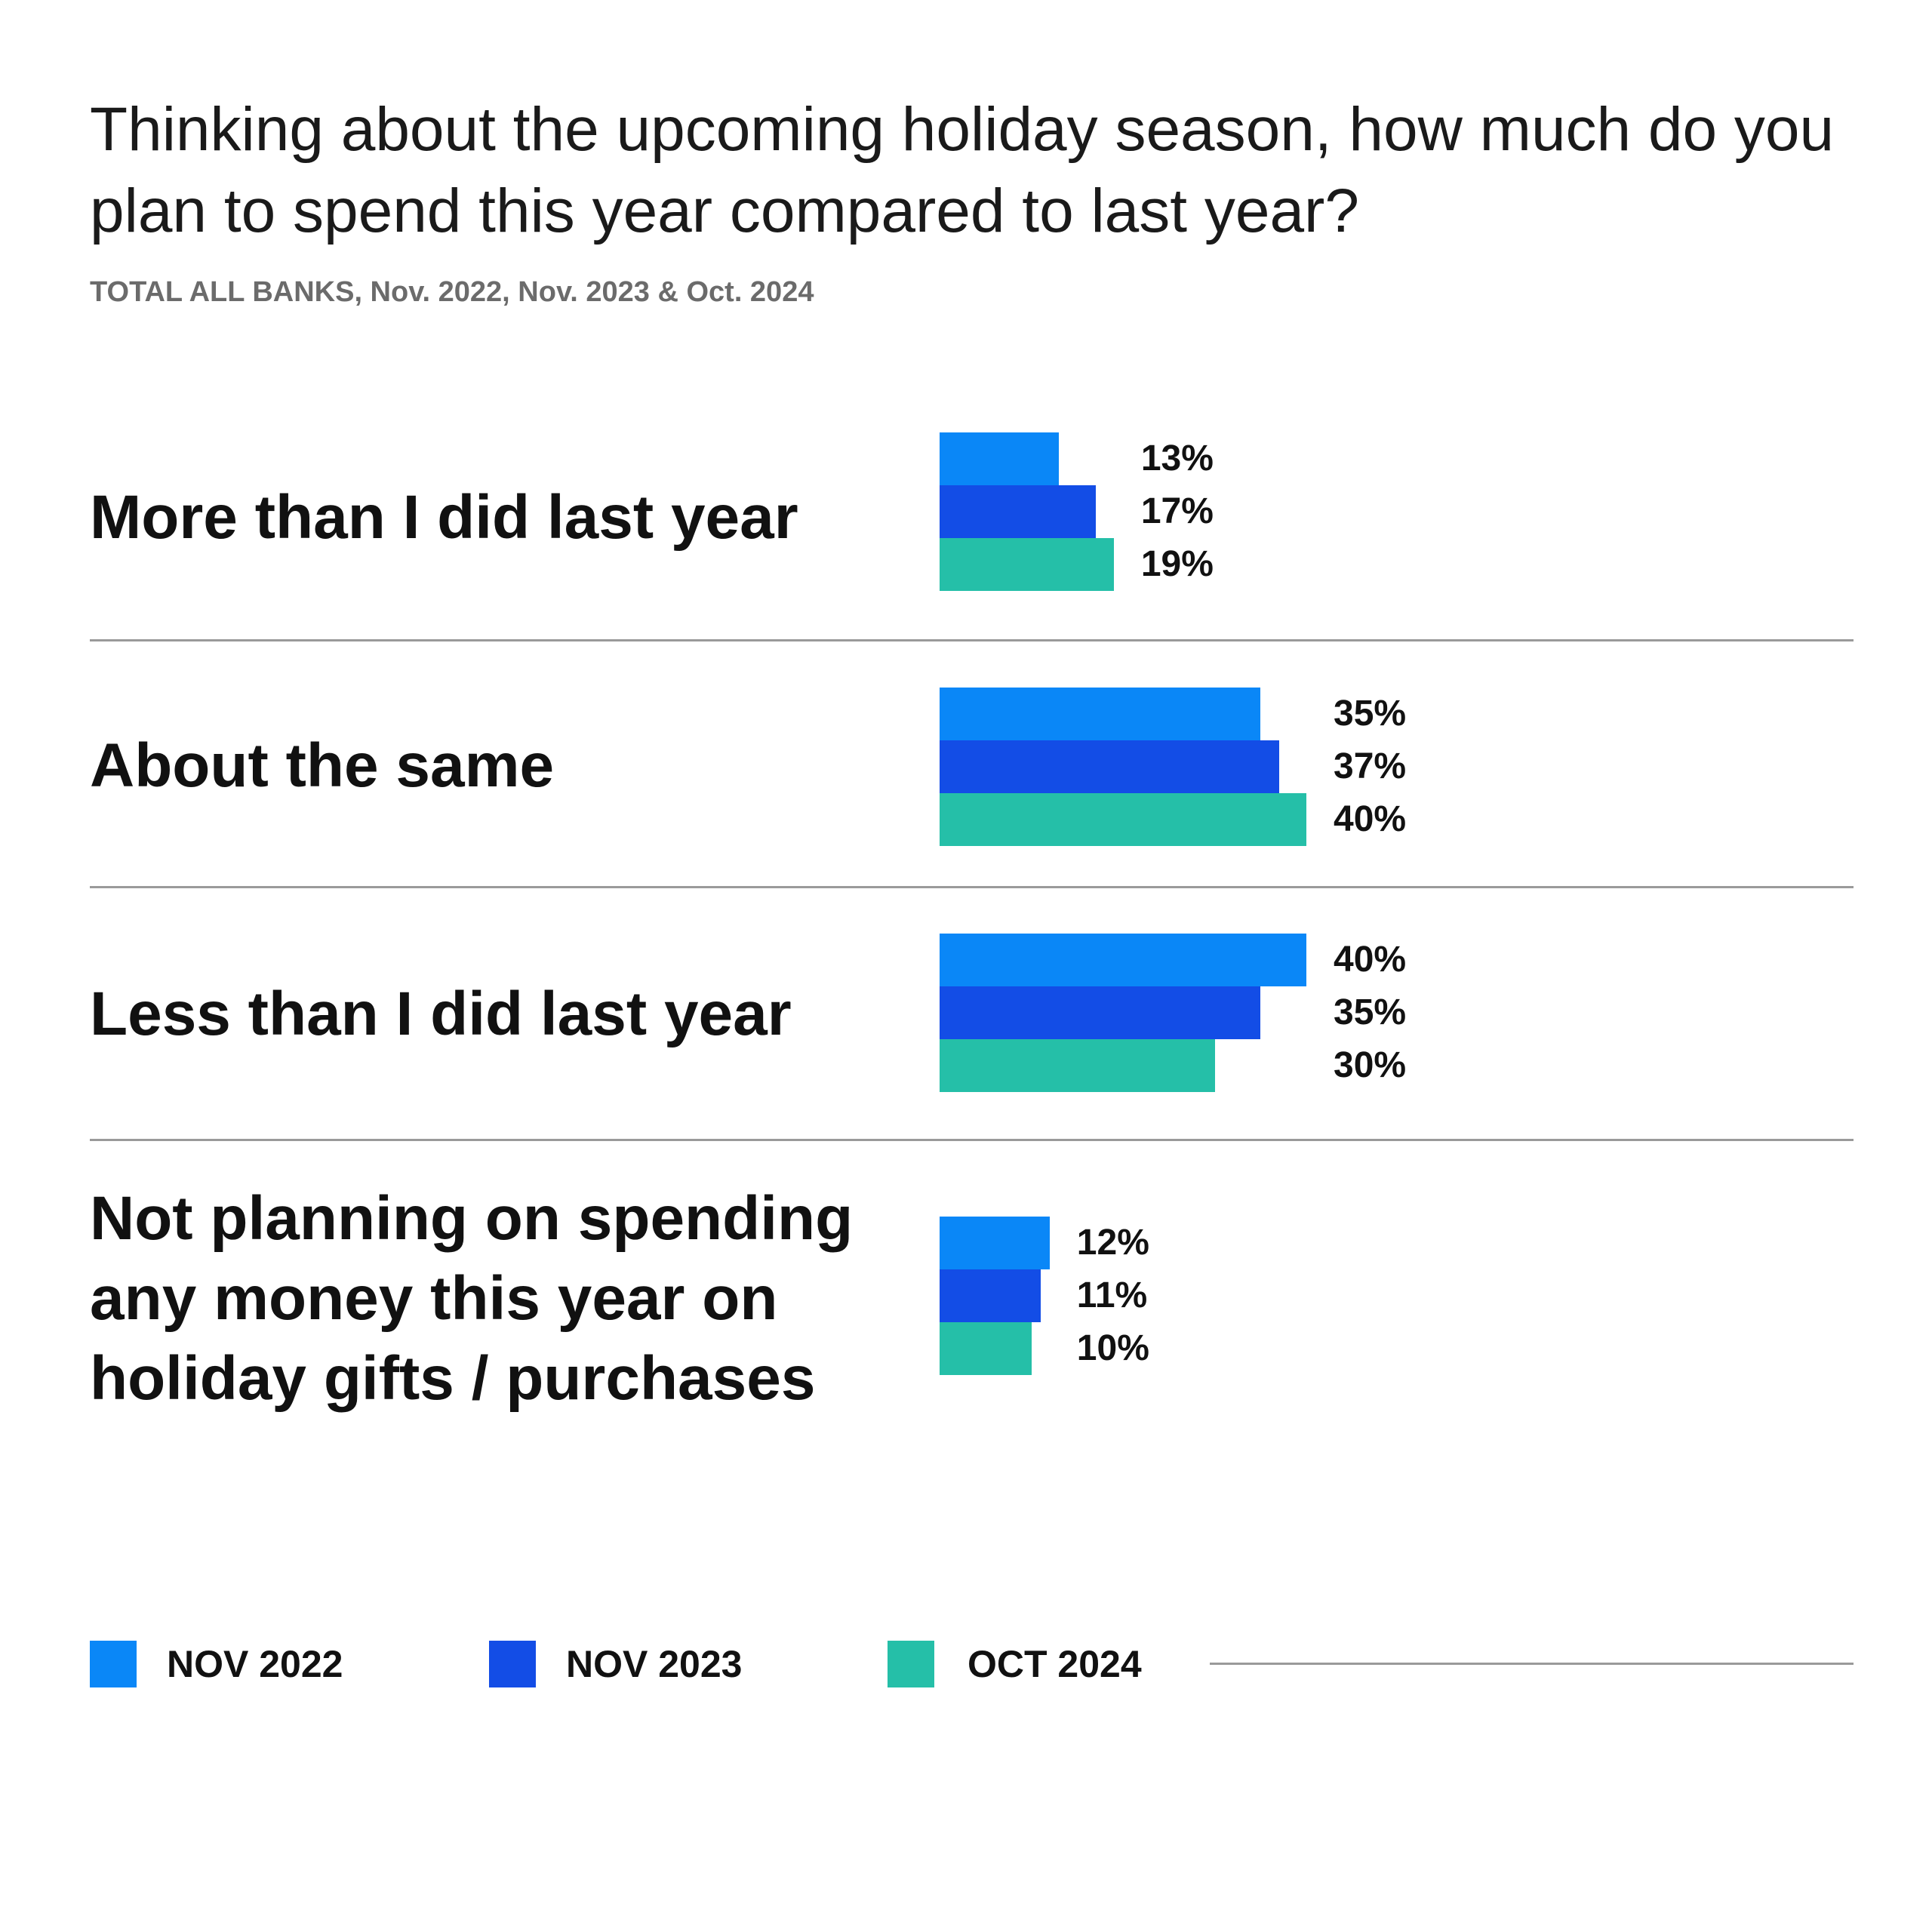 Image resolution: width=1932 pixels, height=1932 pixels. What do you see at coordinates (1055, 1664) in the screenshot?
I see `legend-label-oct-2024: OCT 2024` at bounding box center [1055, 1664].